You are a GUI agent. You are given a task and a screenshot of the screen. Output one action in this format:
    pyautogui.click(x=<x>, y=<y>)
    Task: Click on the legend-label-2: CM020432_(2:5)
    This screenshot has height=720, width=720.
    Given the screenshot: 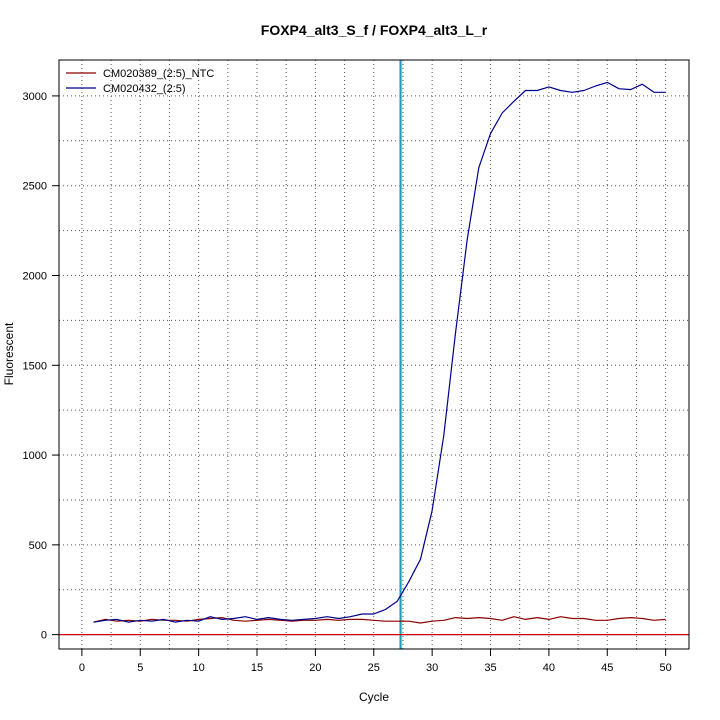 What is the action you would take?
    pyautogui.click(x=144, y=89)
    